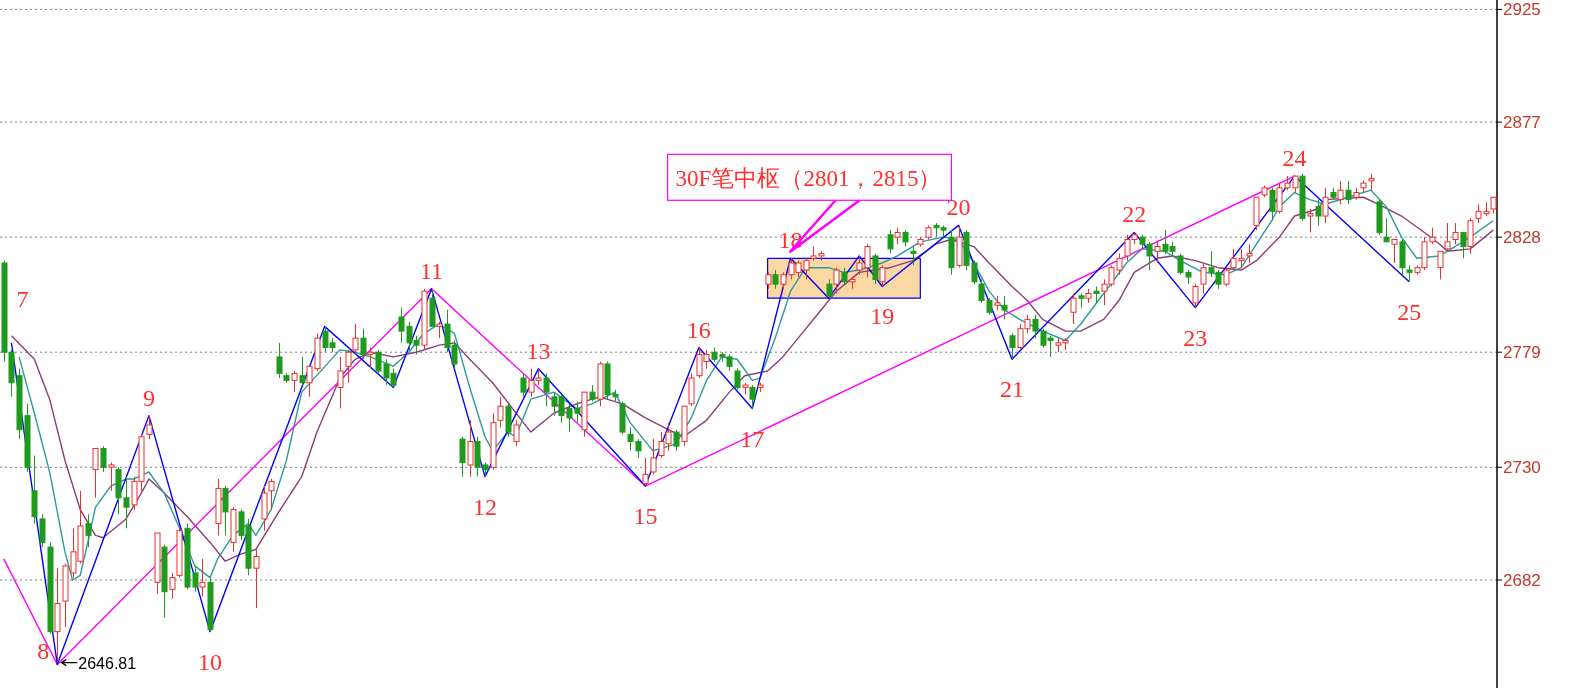  I want to click on y-tick-label: 2730, so click(1522, 468).